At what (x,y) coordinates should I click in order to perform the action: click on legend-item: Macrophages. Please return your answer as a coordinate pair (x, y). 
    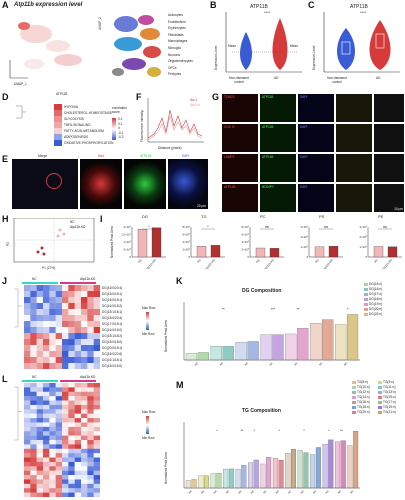
    Looking at the image, I should click on (178, 41).